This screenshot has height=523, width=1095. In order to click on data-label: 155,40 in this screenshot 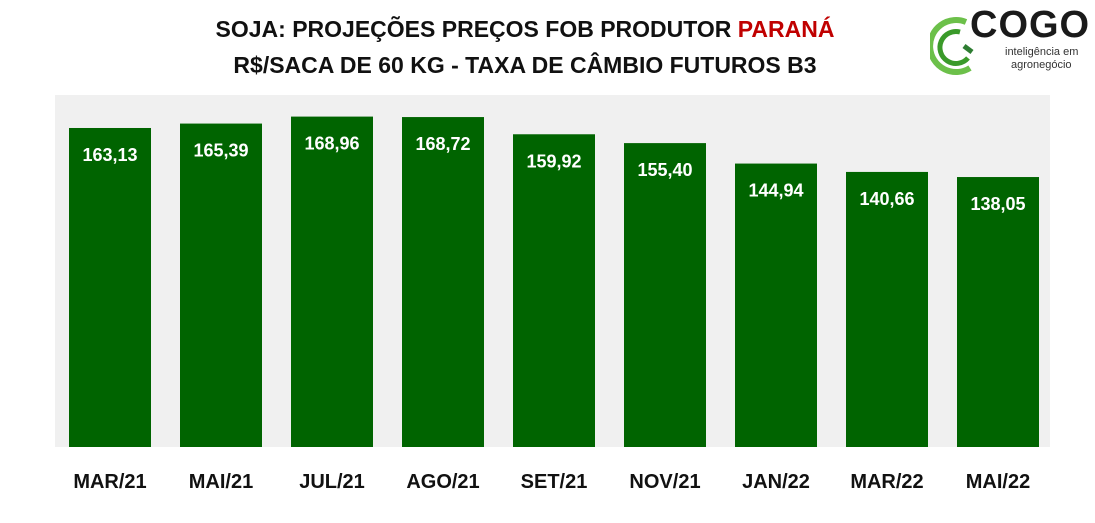, I will do `click(664, 170)`.